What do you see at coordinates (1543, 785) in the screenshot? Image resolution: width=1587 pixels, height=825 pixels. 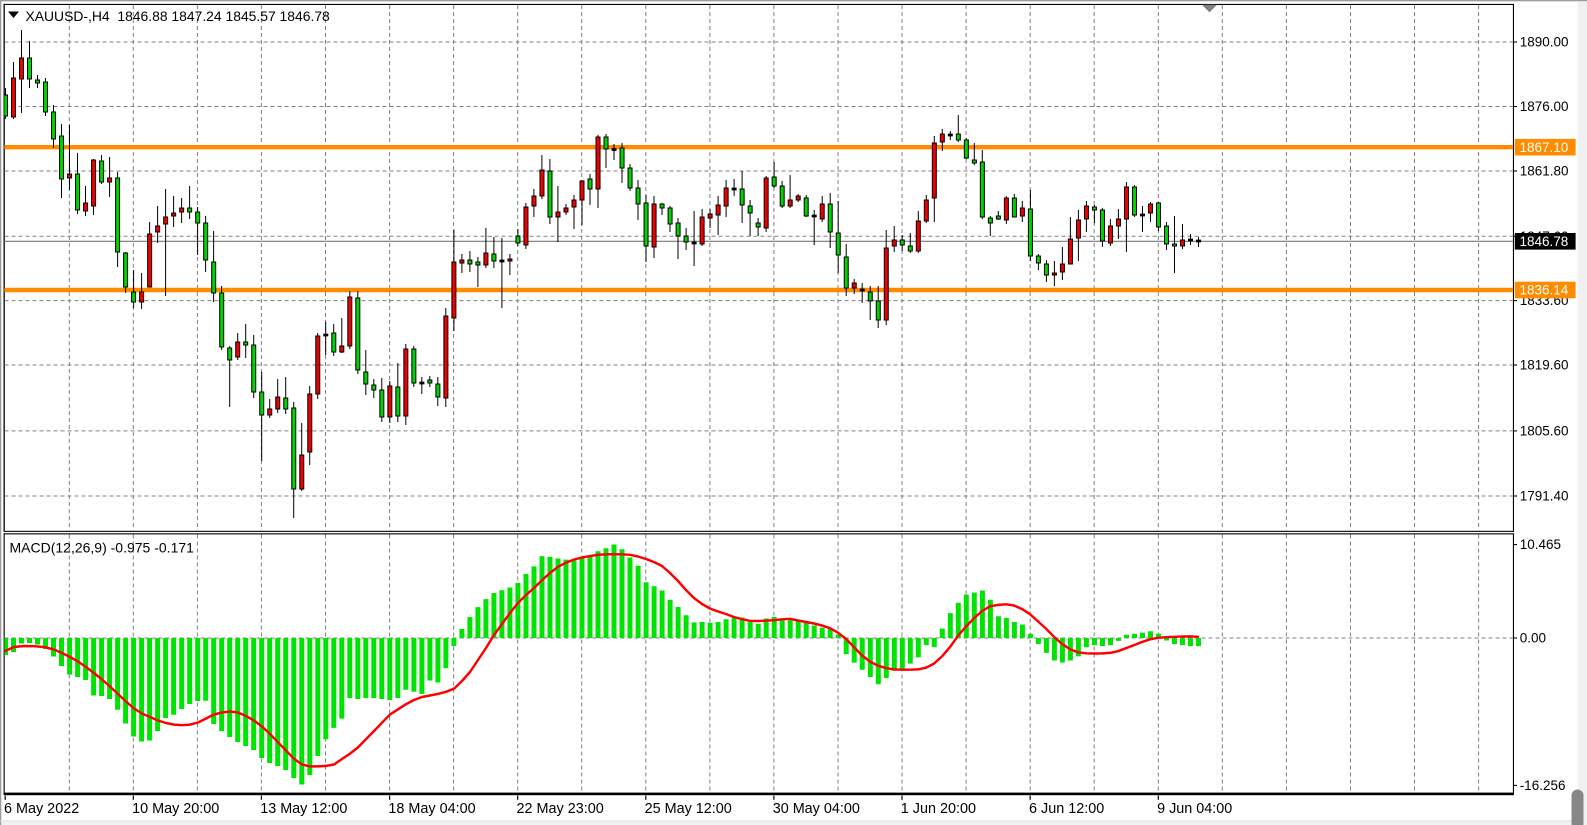 I see `svg-text: -16.256` at bounding box center [1543, 785].